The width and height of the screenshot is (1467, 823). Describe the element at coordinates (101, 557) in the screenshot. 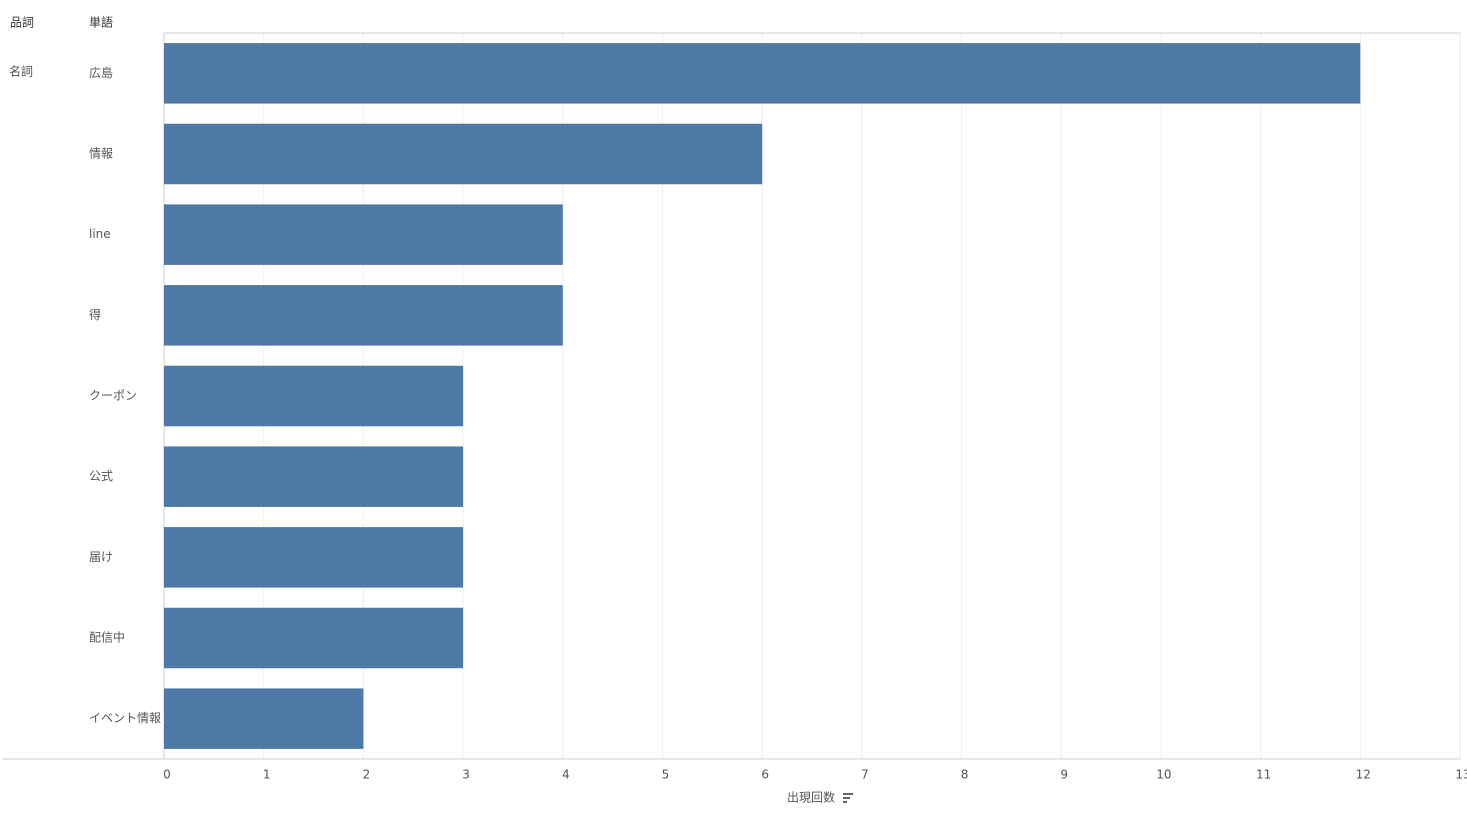

I see `y-tick-label: 届け` at that location.